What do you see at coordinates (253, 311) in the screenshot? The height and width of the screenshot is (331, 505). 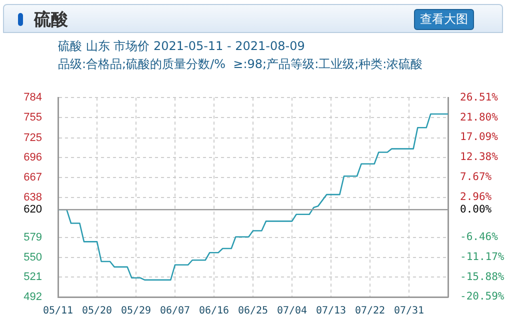 I see `x-tick-label: 06/25` at bounding box center [253, 311].